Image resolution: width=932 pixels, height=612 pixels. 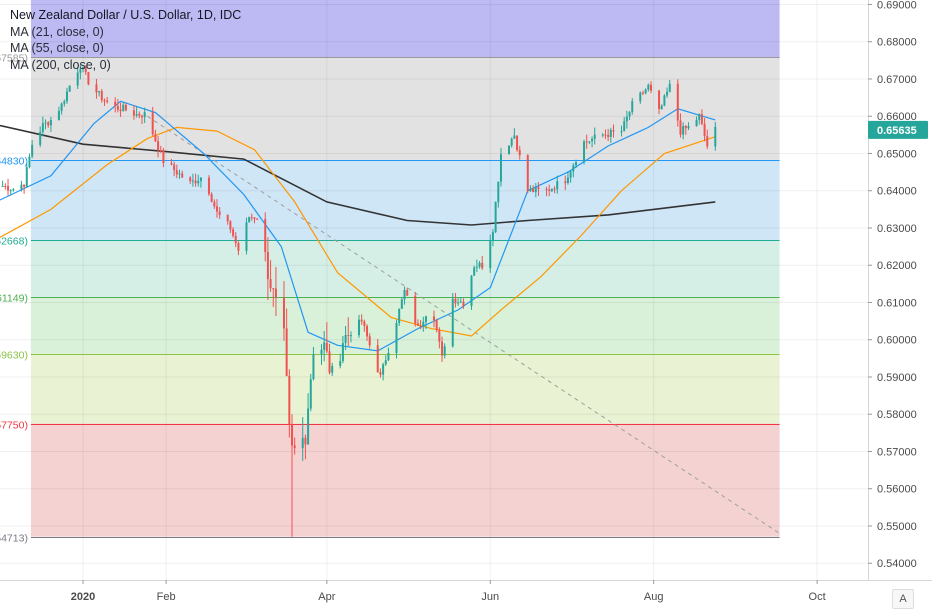 I want to click on y-tick-label: 0.62000, so click(x=897, y=266).